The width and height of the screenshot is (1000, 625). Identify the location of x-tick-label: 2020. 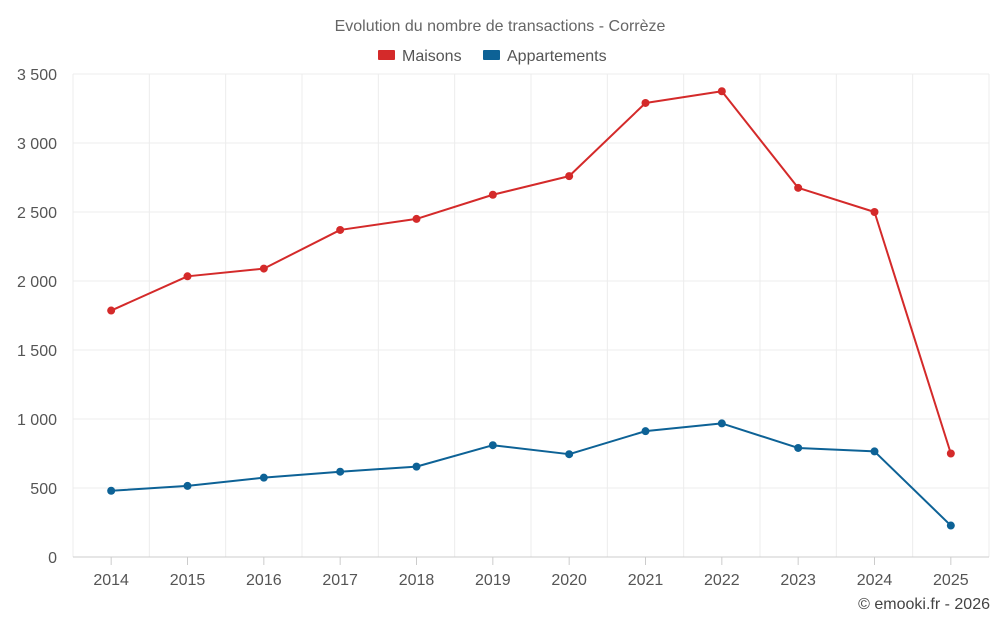
(569, 580).